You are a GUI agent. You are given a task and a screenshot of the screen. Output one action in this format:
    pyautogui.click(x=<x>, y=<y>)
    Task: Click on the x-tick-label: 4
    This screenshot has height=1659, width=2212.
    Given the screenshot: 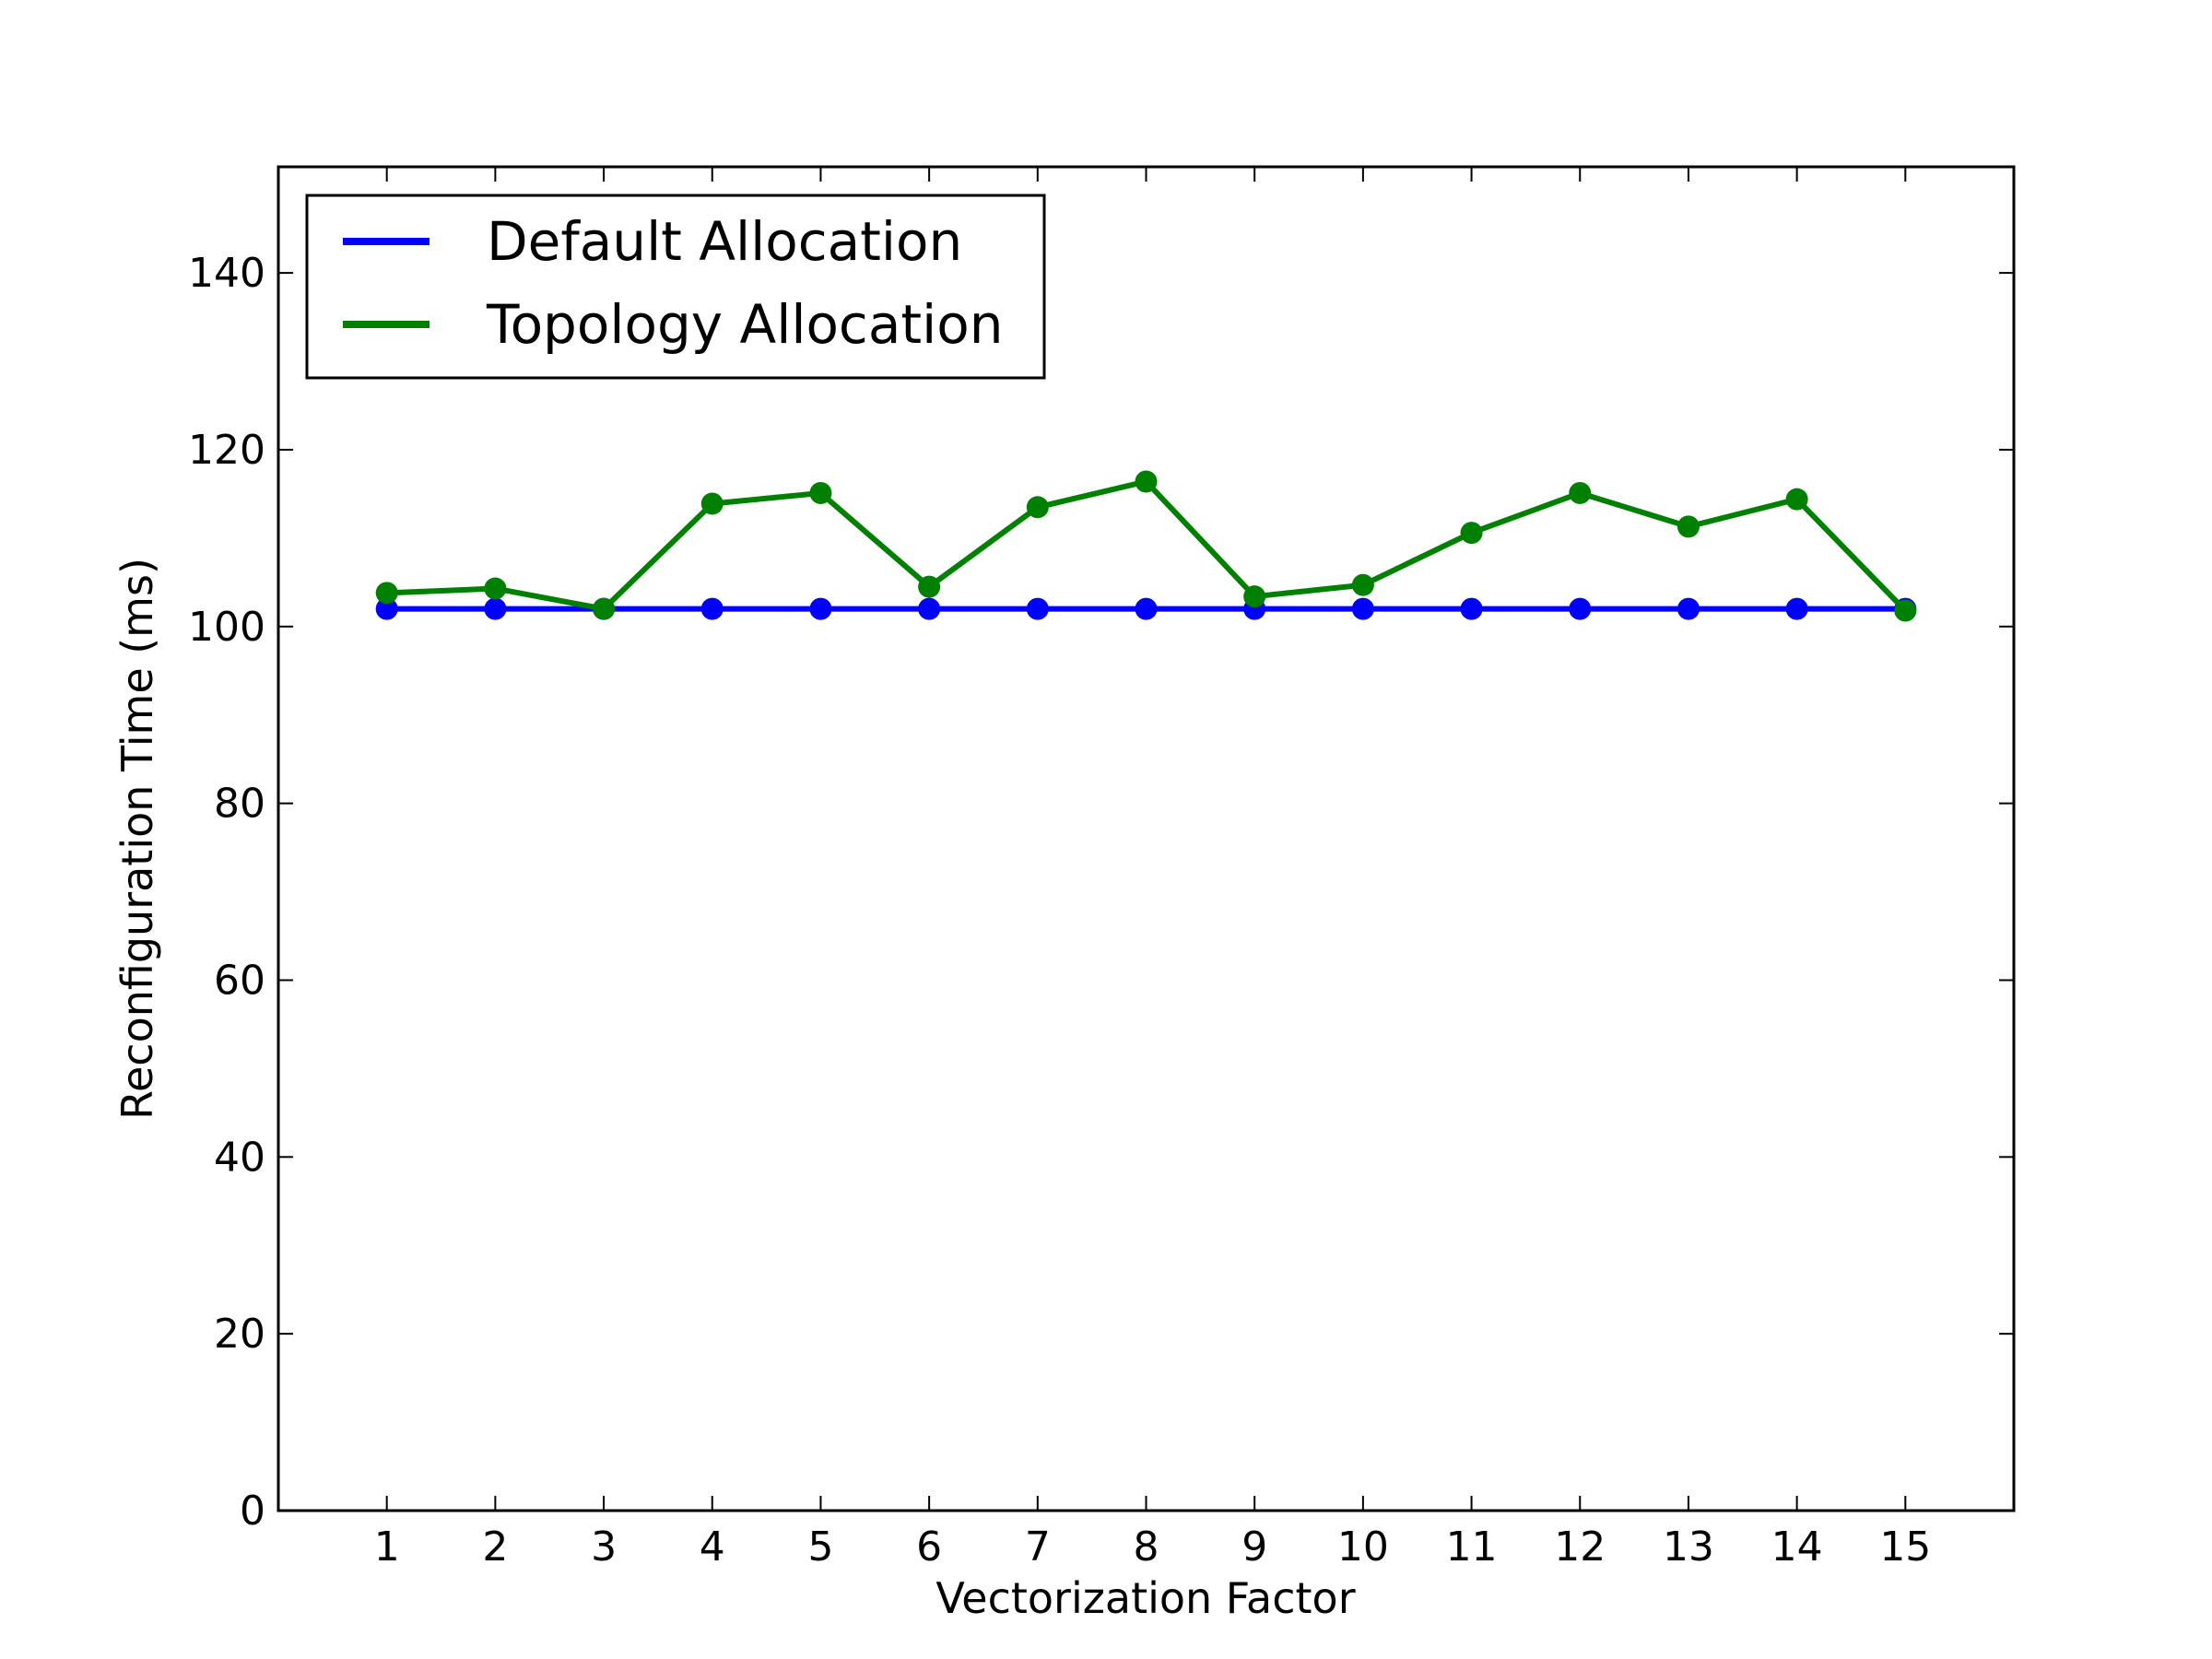 What is the action you would take?
    pyautogui.click(x=712, y=1547)
    